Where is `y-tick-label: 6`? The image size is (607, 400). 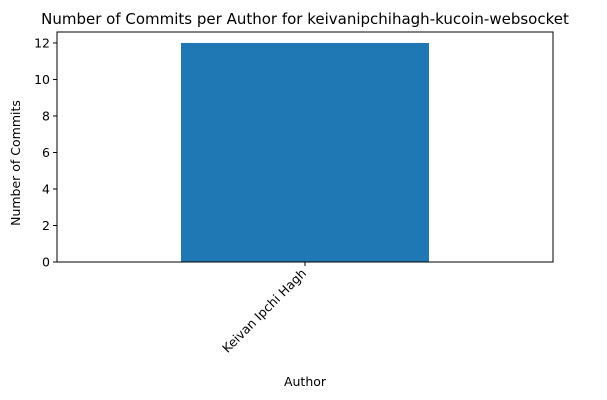
y-tick-label: 6 is located at coordinates (46, 152).